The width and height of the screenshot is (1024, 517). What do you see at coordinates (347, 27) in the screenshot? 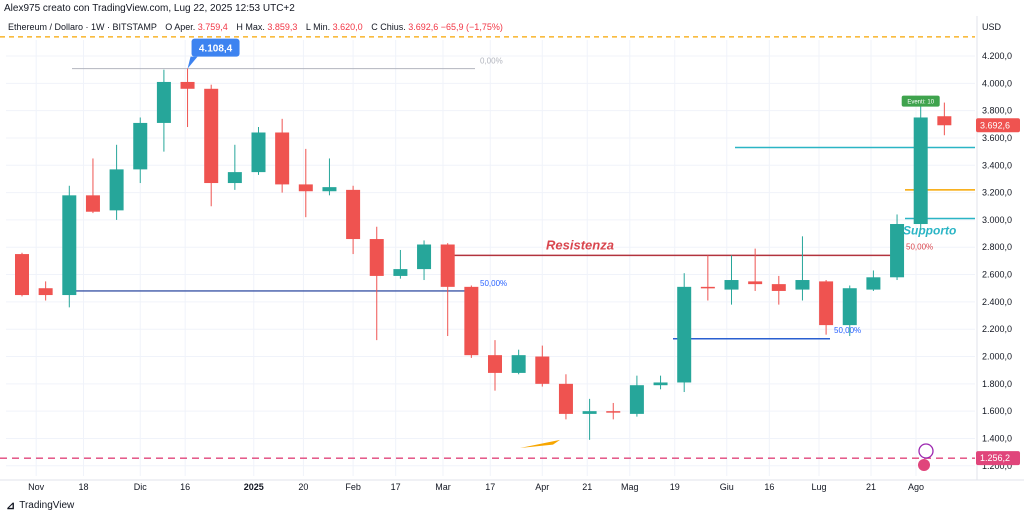
I see `low-value: 3.620,0` at bounding box center [347, 27].